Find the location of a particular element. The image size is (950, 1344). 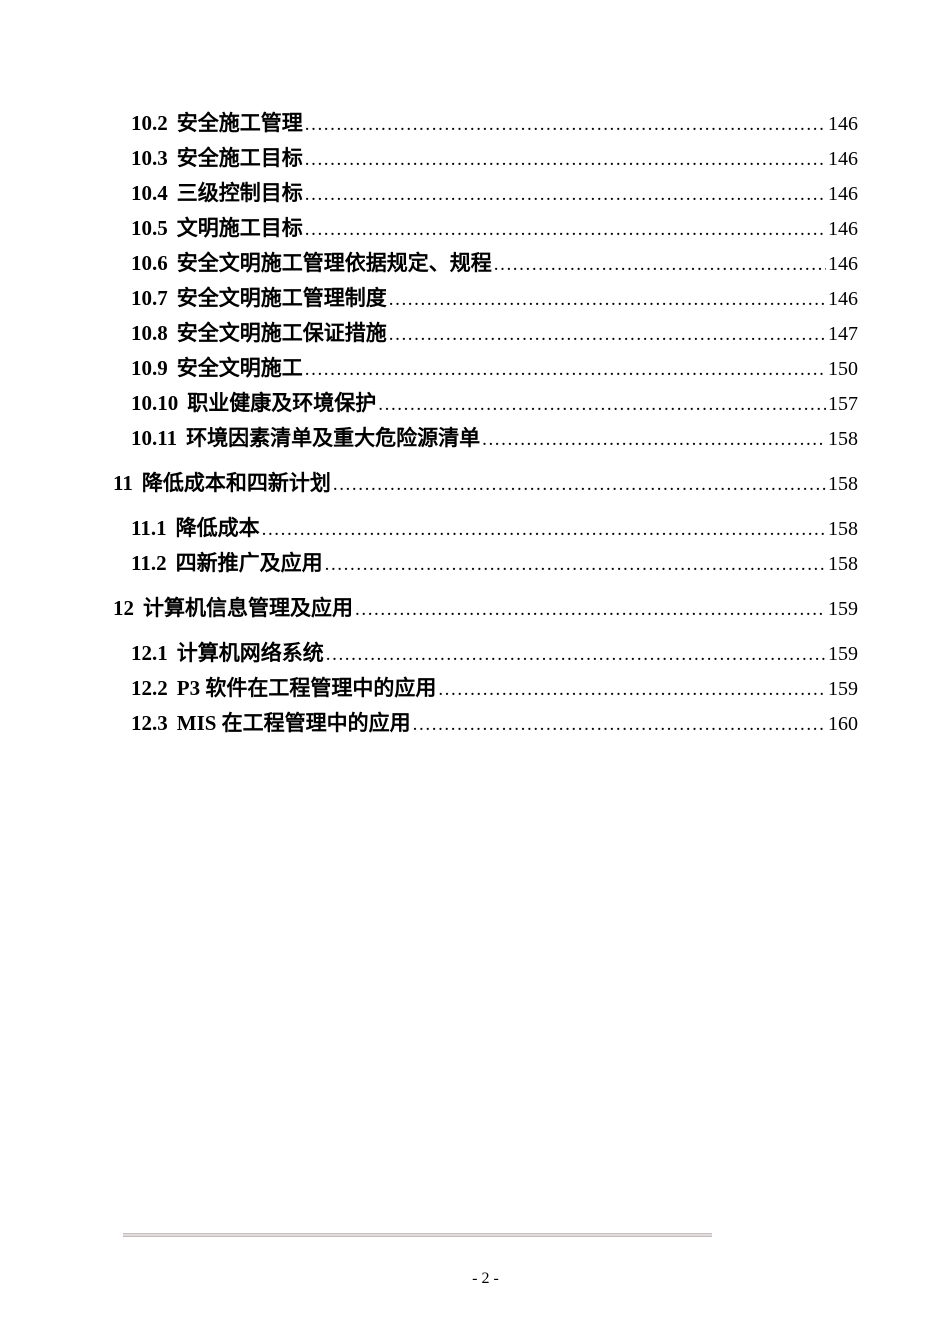

toc-entry-number: 12.3 is located at coordinates (149, 723).